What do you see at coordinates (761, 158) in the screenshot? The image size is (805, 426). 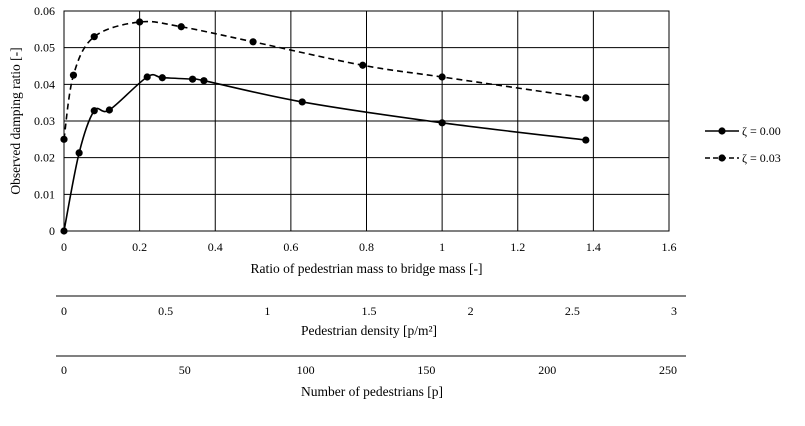 I see `legend-label-zeta-3: ζ = 0.03` at bounding box center [761, 158].